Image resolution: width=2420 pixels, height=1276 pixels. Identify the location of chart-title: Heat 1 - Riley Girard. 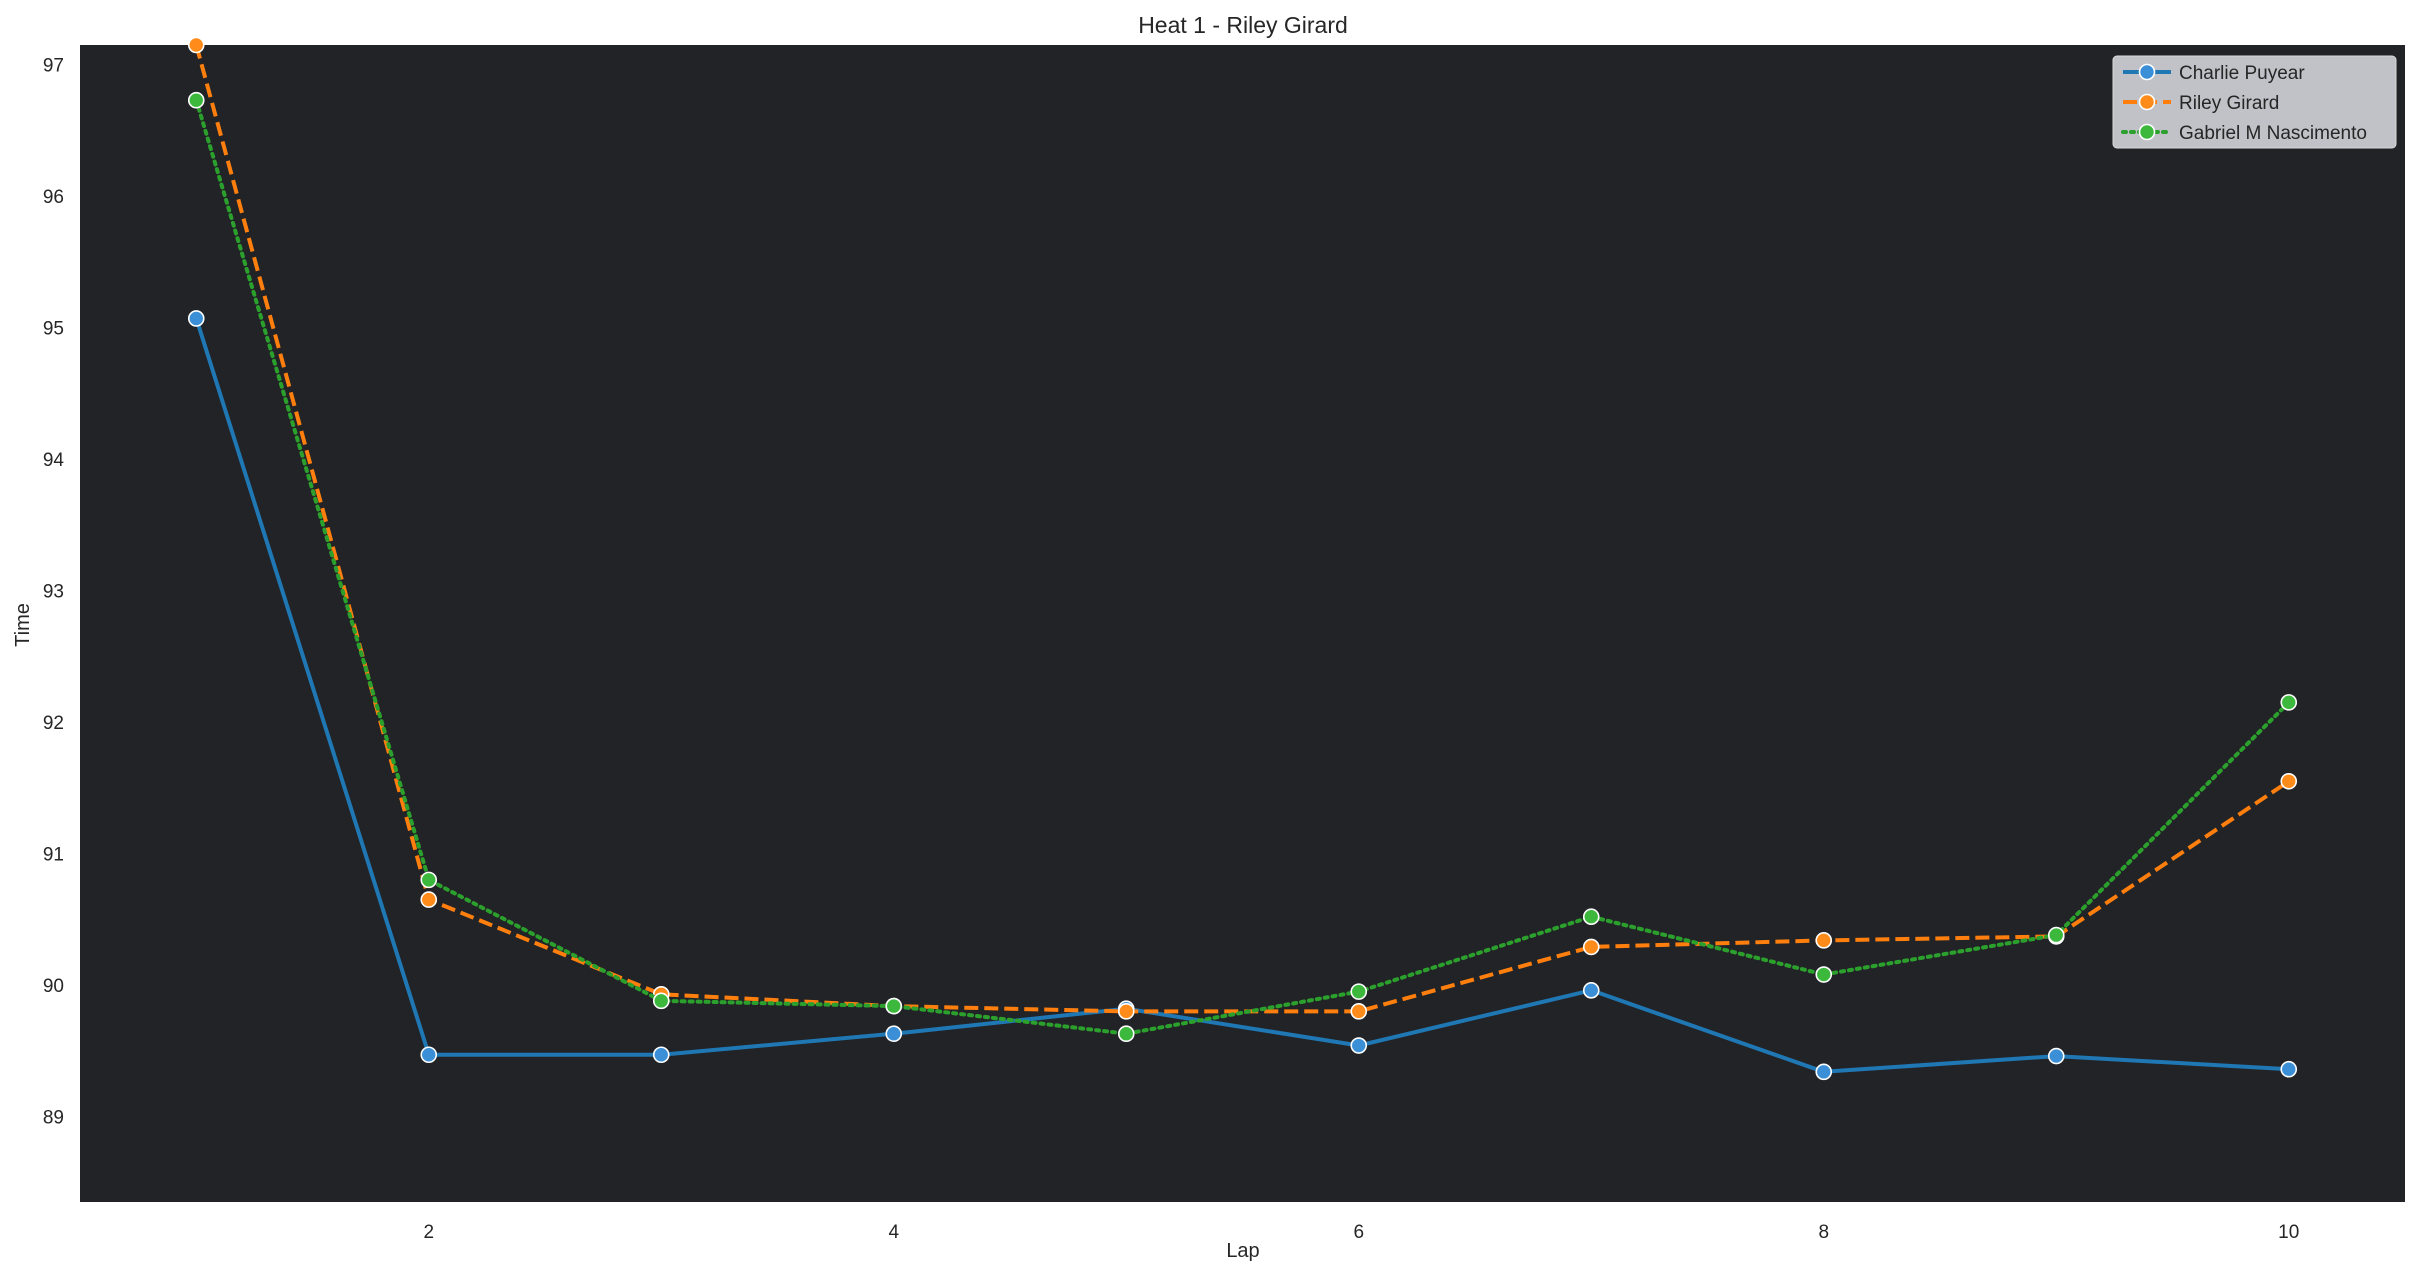
(1243, 25).